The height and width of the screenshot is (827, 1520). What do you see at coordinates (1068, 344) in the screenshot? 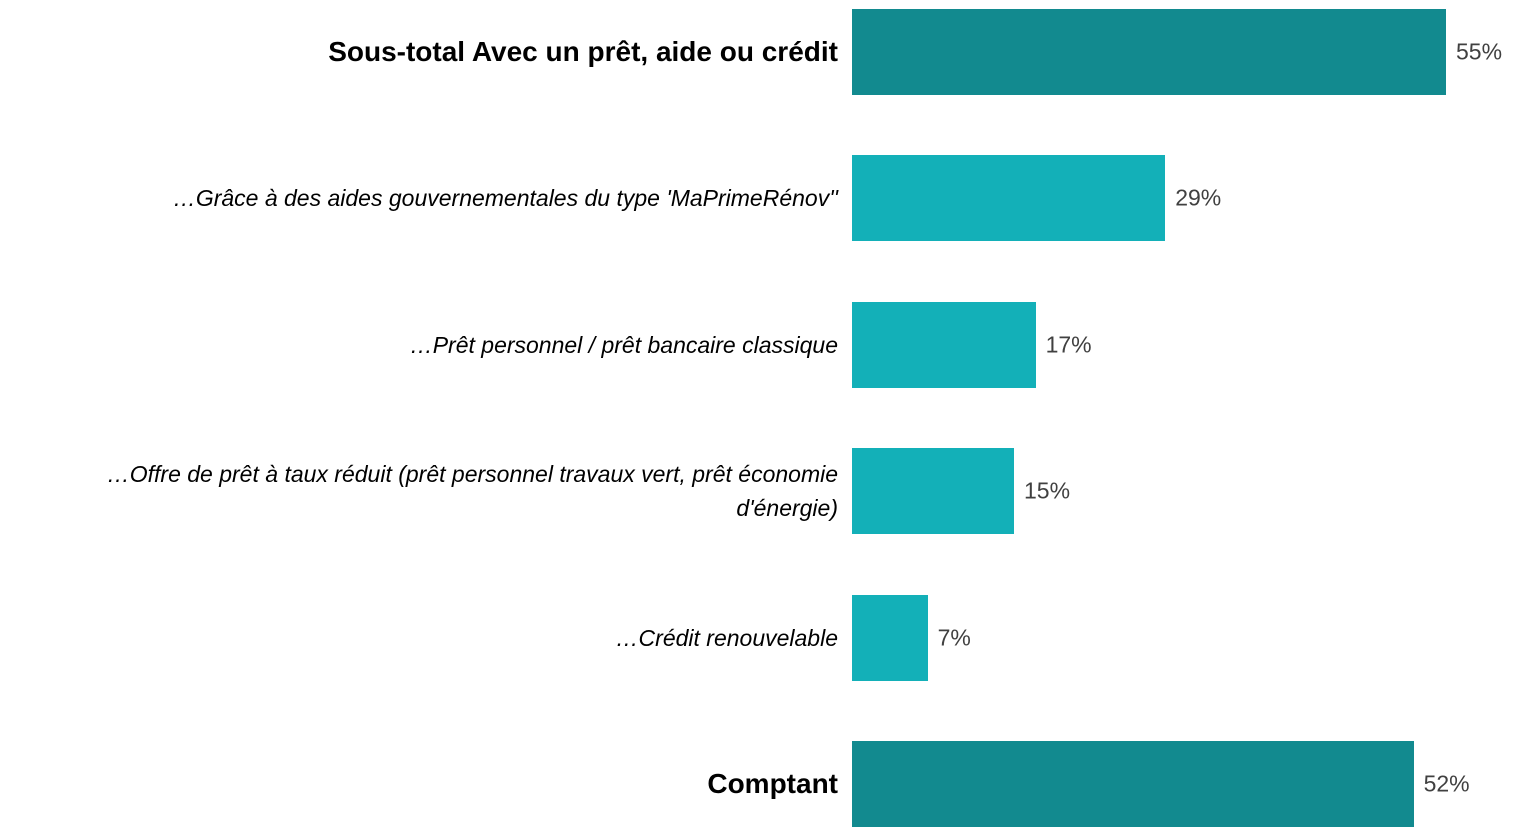
I see `value-label: 17%` at bounding box center [1068, 344].